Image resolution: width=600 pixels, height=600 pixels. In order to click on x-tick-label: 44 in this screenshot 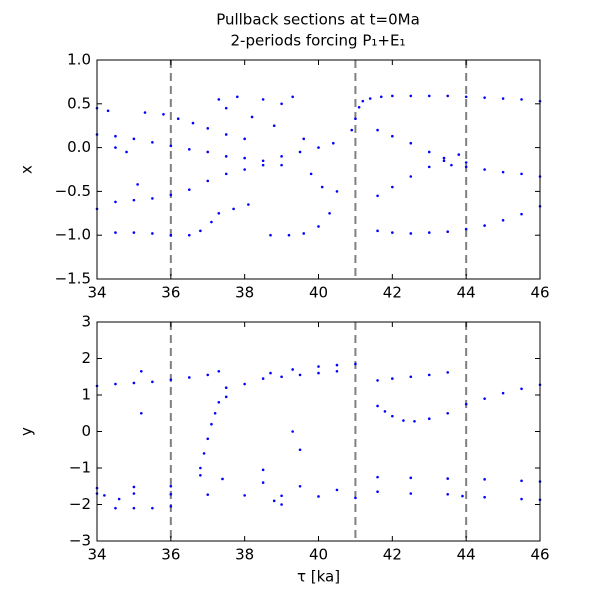, I will do `click(466, 555)`.